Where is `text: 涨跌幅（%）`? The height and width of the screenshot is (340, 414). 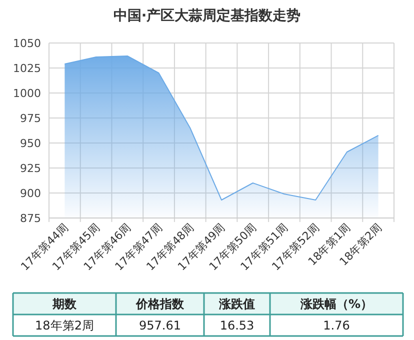
text: 涨跌幅（%） is located at coordinates (336, 304).